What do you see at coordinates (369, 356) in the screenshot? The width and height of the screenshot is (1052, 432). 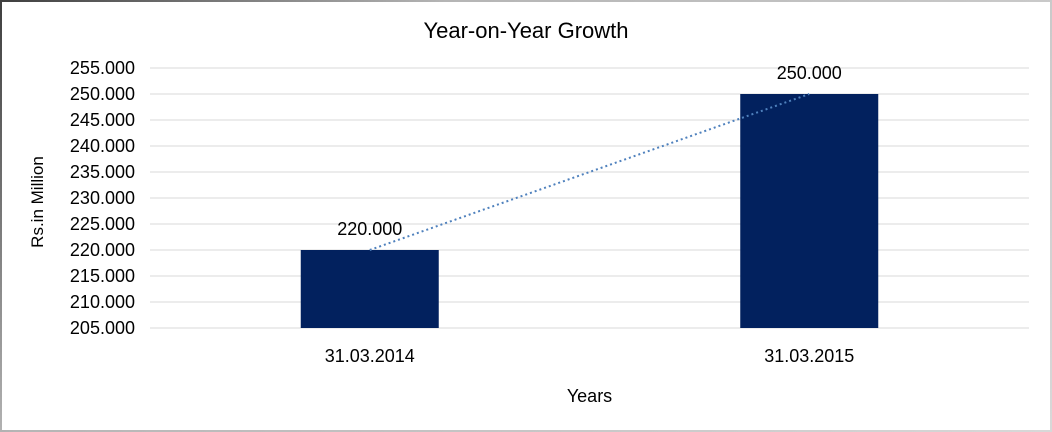 I see `x-category-label: 31.03.2014` at bounding box center [369, 356].